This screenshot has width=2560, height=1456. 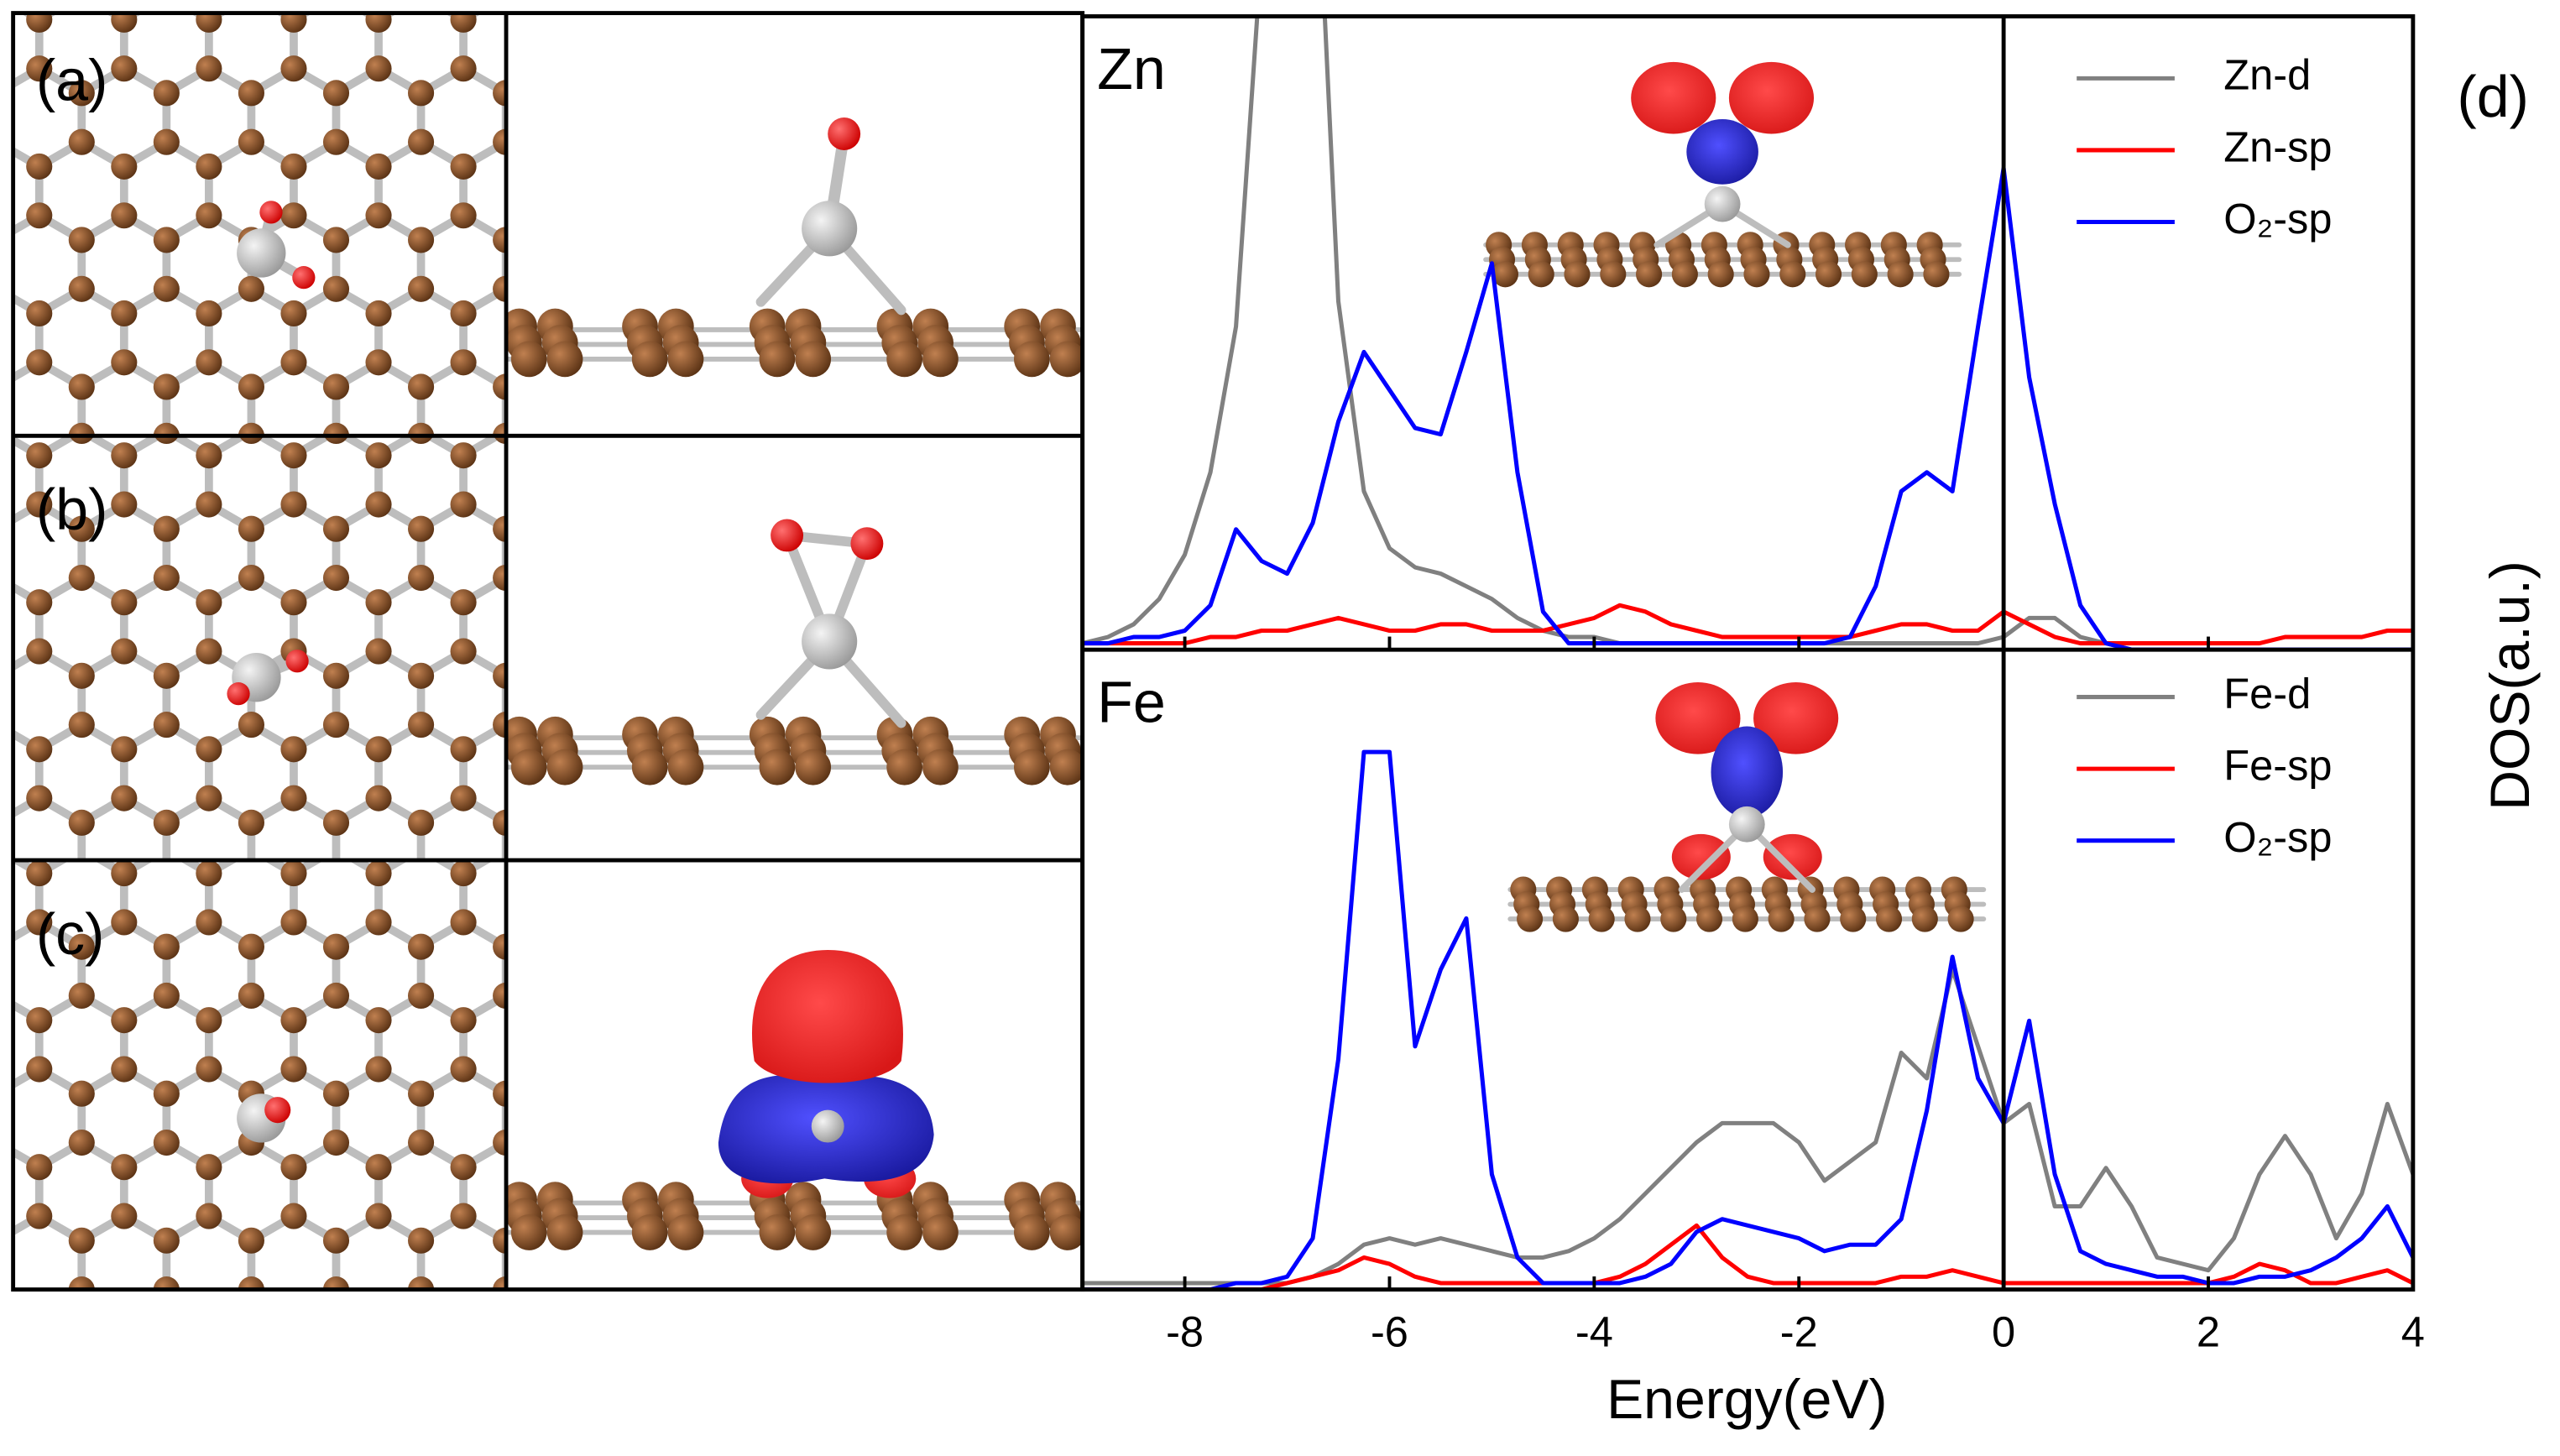 What do you see at coordinates (2267, 694) in the screenshot?
I see `legend-label: Fe-d` at bounding box center [2267, 694].